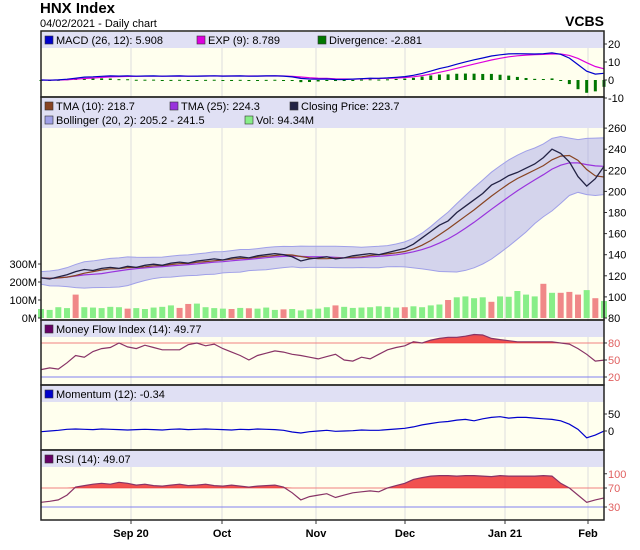 Image resolution: width=640 pixels, height=550 pixels. I want to click on legend-label: RSI (14): 49.07, so click(93, 460).